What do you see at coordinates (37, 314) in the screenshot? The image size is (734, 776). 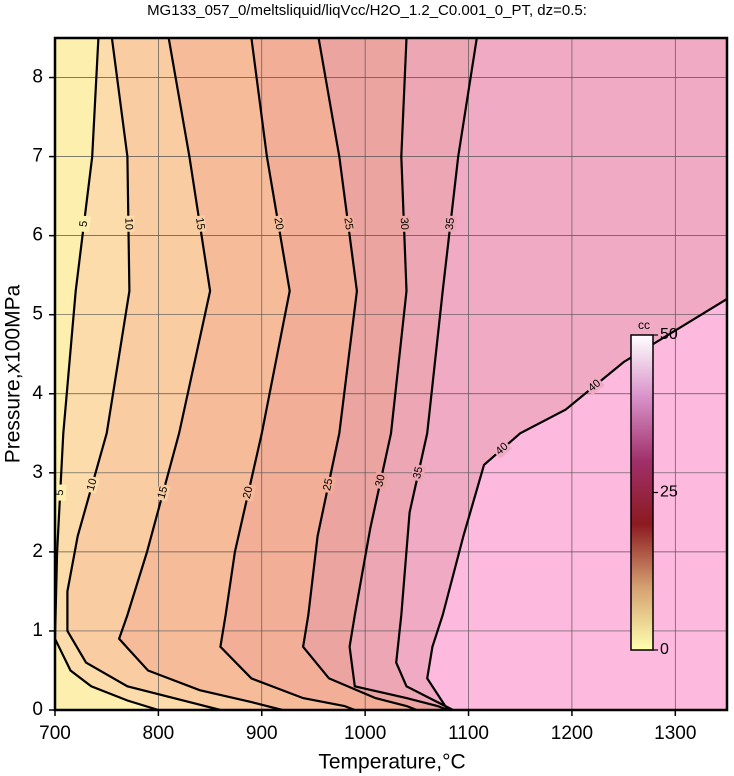 I see `y-tick-label: 5` at bounding box center [37, 314].